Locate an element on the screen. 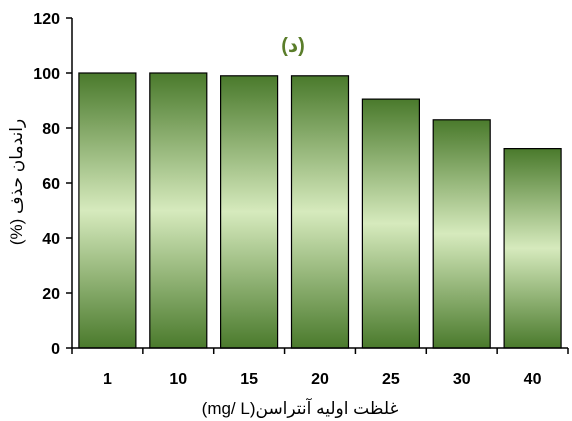 The height and width of the screenshot is (421, 572). x-tick-label: 1 is located at coordinates (107, 379).